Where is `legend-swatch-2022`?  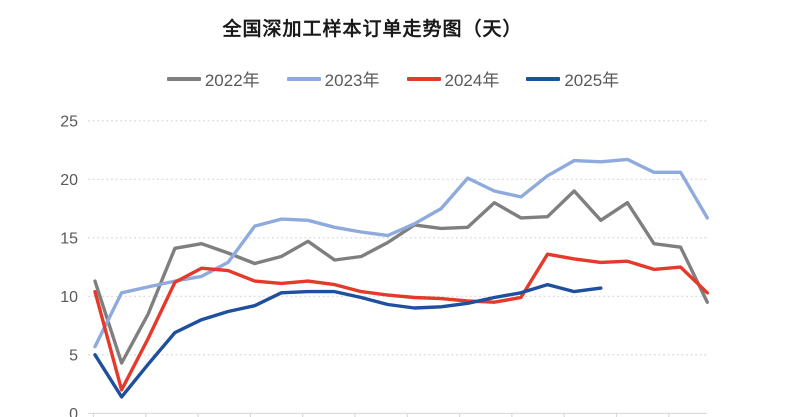
legend-swatch-2022 is located at coordinates (183, 78).